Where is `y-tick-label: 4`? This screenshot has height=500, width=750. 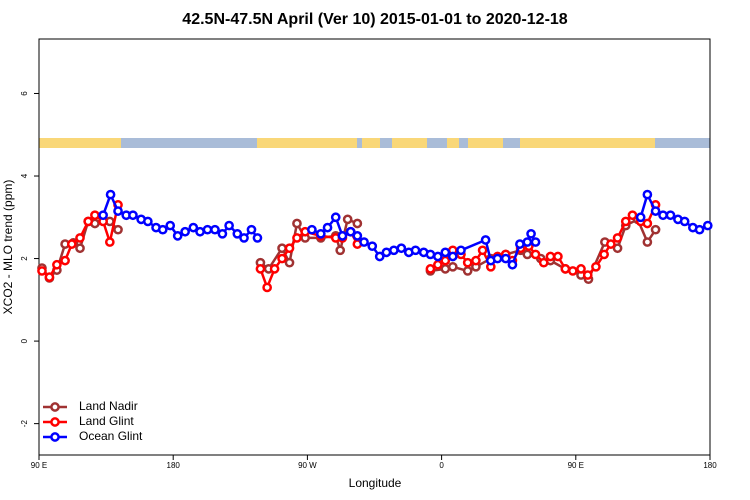
y-tick-label: 4 is located at coordinates (24, 175).